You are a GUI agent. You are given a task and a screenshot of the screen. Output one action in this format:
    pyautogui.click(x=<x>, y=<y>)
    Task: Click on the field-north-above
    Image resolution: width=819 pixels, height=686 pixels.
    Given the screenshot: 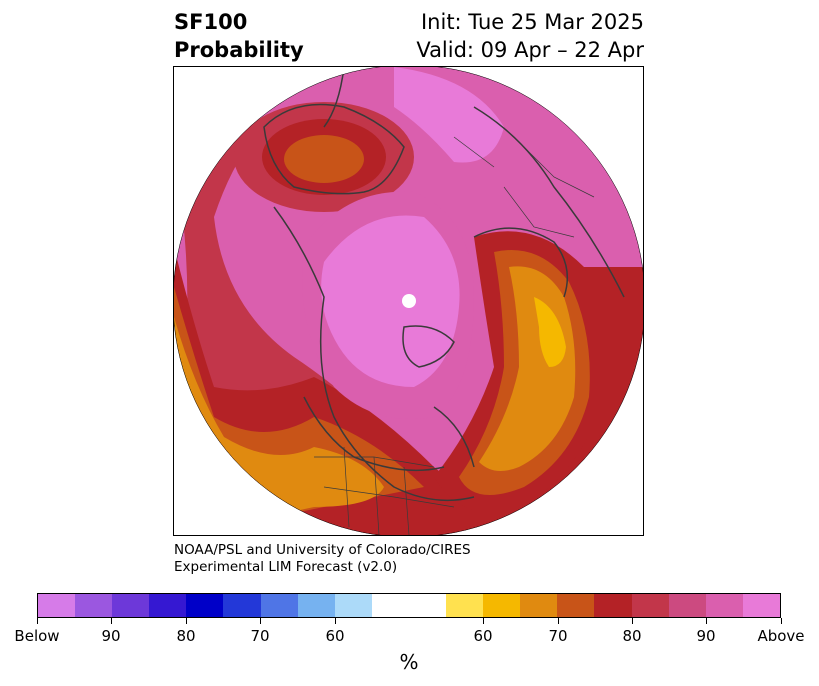 What is the action you would take?
    pyautogui.click(x=449, y=115)
    